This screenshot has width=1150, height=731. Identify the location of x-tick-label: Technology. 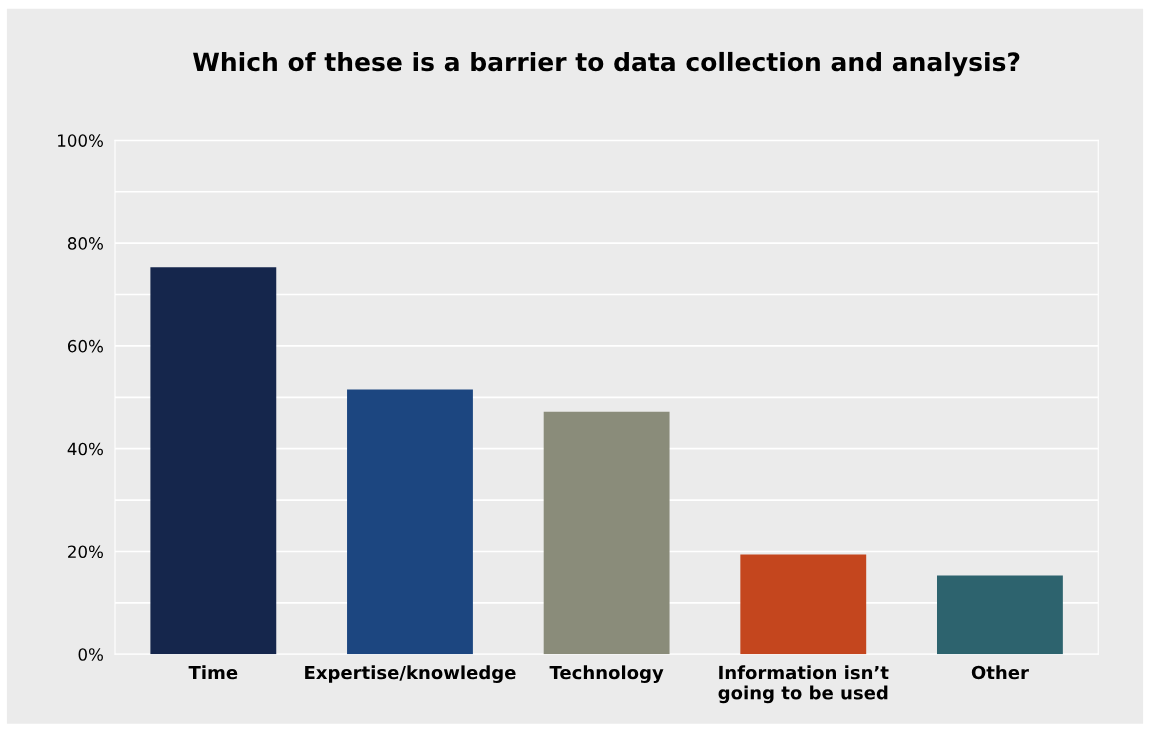
(606, 674).